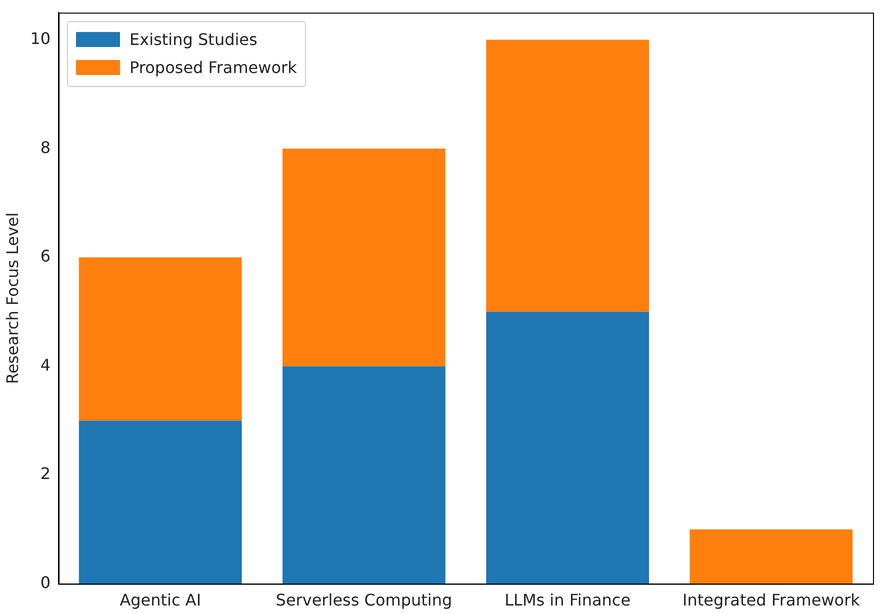  What do you see at coordinates (161, 600) in the screenshot?
I see `x-tick-label: Agentic AI` at bounding box center [161, 600].